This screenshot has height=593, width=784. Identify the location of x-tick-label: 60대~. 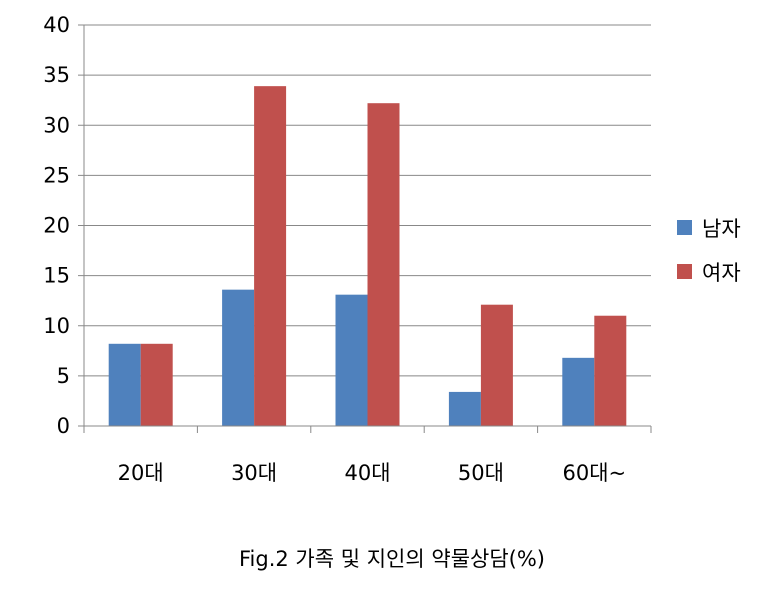
(594, 473).